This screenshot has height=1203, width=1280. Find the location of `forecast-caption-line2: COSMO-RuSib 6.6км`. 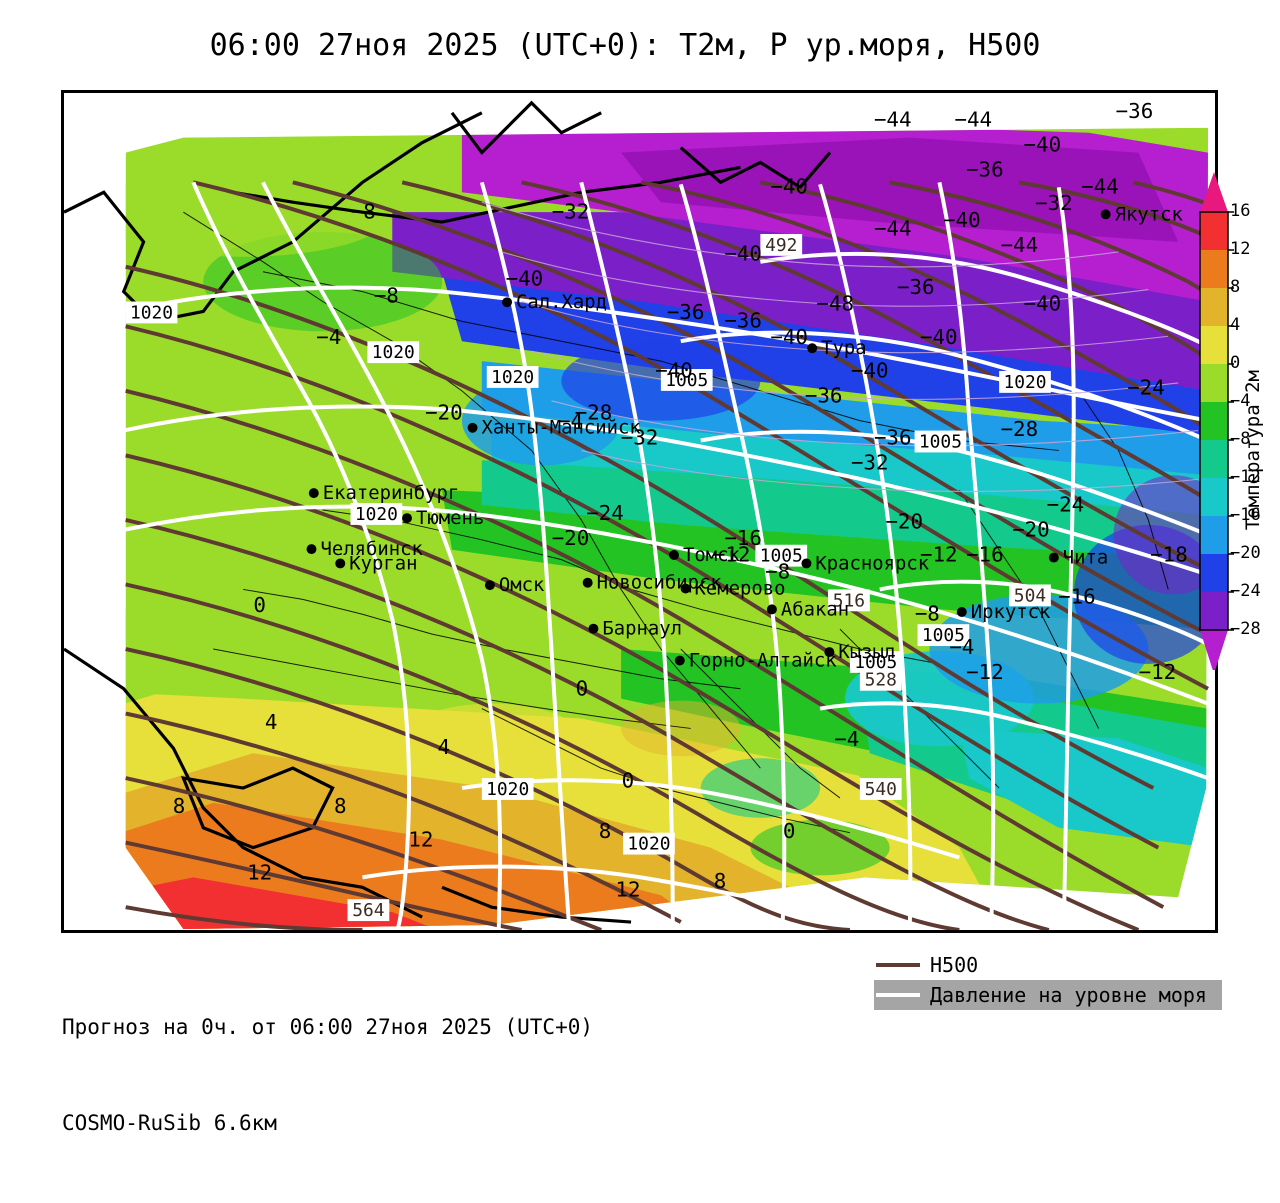

forecast-caption-line2: COSMO-RuSib 6.6км is located at coordinates (169, 1123).